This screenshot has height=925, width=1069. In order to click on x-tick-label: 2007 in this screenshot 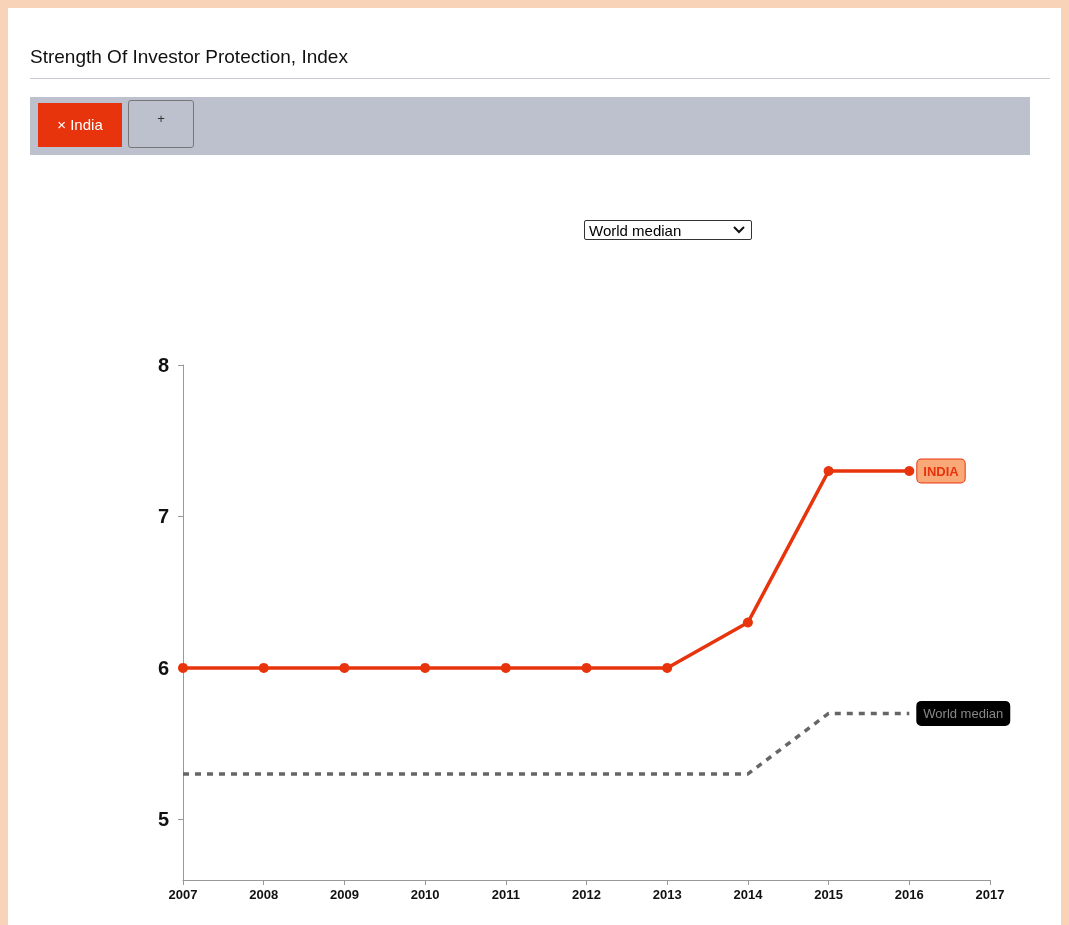, I will do `click(183, 894)`.